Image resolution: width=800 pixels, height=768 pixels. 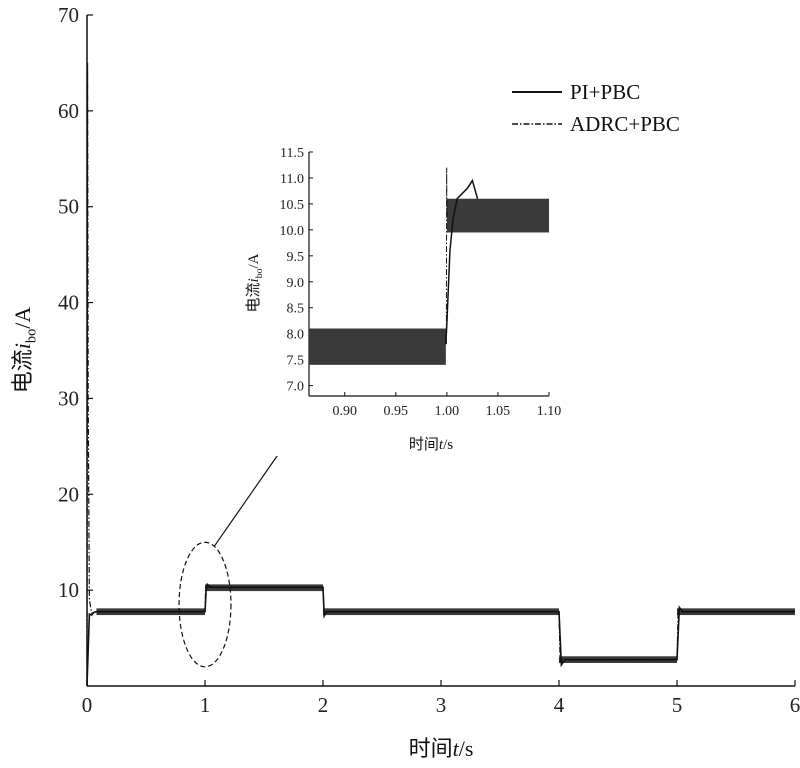 What do you see at coordinates (296, 309) in the screenshot?
I see `inset-y-tick-label-8.5: 8.5` at bounding box center [296, 309].